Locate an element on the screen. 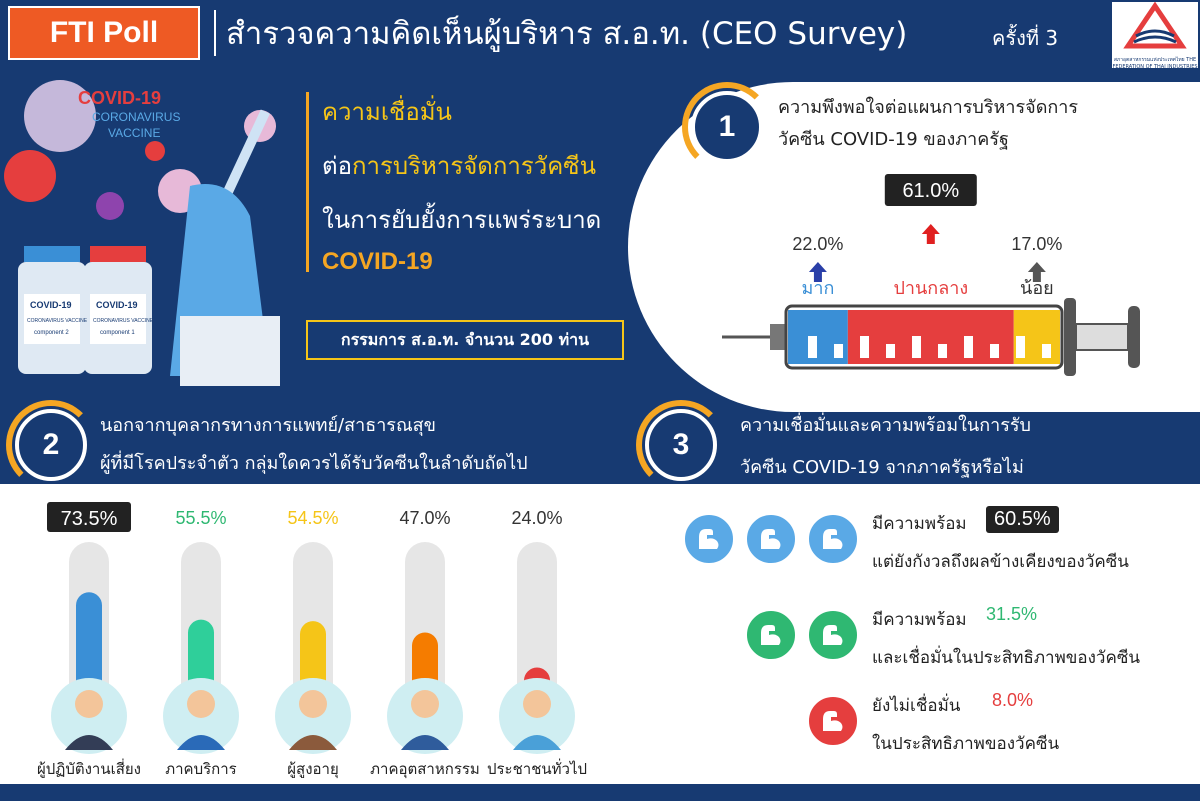 This screenshot has height=801, width=1200. vial-right-sub: CORONAVIRUS VACCINE is located at coordinates (123, 321).